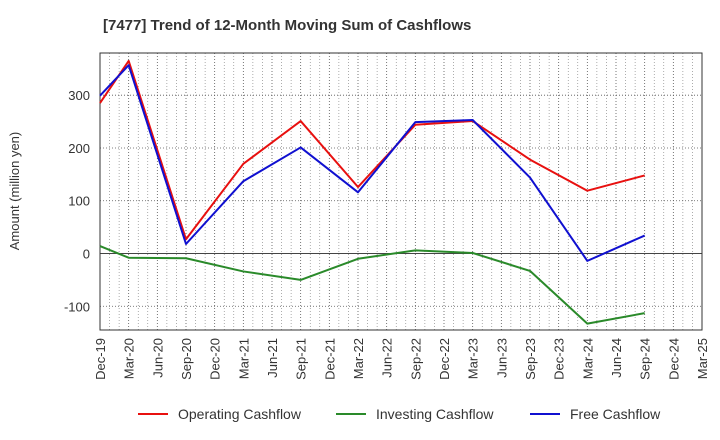 The width and height of the screenshot is (720, 440). I want to click on x-tick-label: Dec-23, so click(559, 359).